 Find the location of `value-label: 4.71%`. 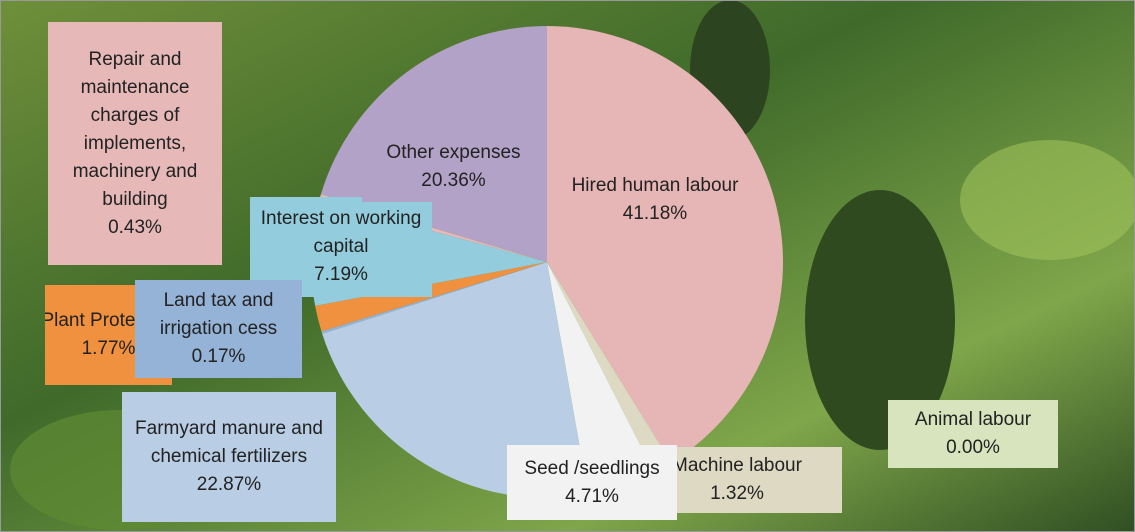

value-label: 4.71% is located at coordinates (592, 496).